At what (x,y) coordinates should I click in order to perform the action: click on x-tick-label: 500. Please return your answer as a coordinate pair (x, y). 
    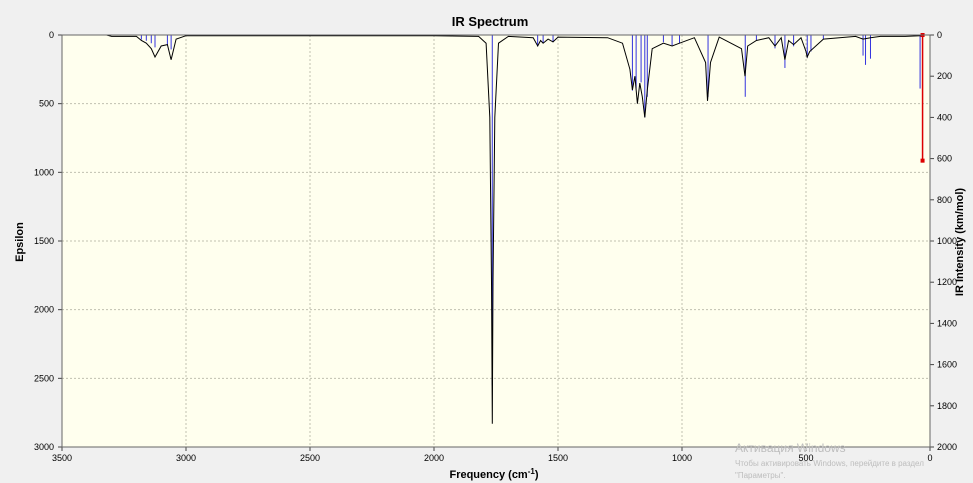
    Looking at the image, I should click on (805, 458).